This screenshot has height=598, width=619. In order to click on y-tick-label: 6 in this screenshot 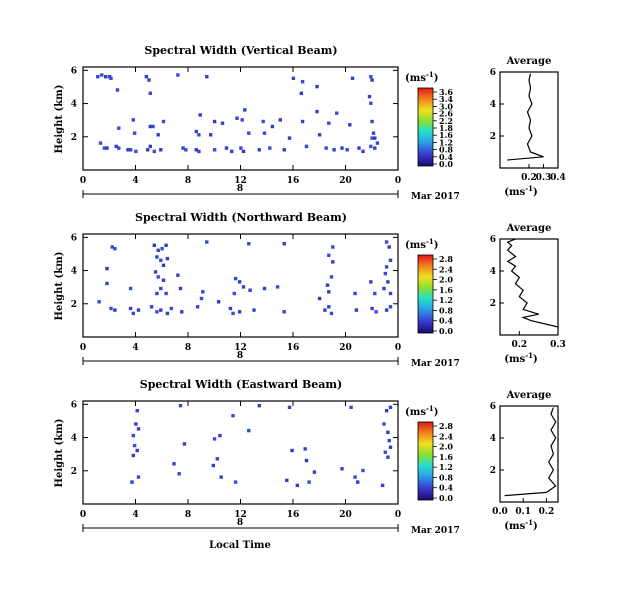, I will do `click(74, 238)`.